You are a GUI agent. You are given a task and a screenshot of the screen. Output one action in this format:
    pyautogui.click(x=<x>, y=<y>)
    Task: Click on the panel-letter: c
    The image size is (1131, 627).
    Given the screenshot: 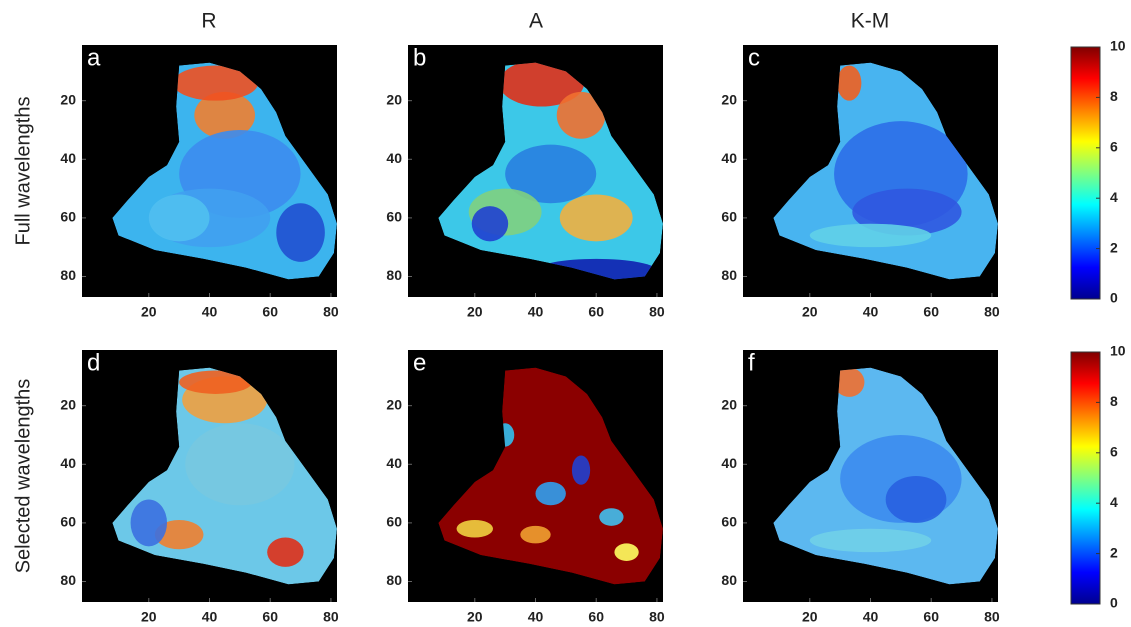 What is the action you would take?
    pyautogui.click(x=754, y=57)
    